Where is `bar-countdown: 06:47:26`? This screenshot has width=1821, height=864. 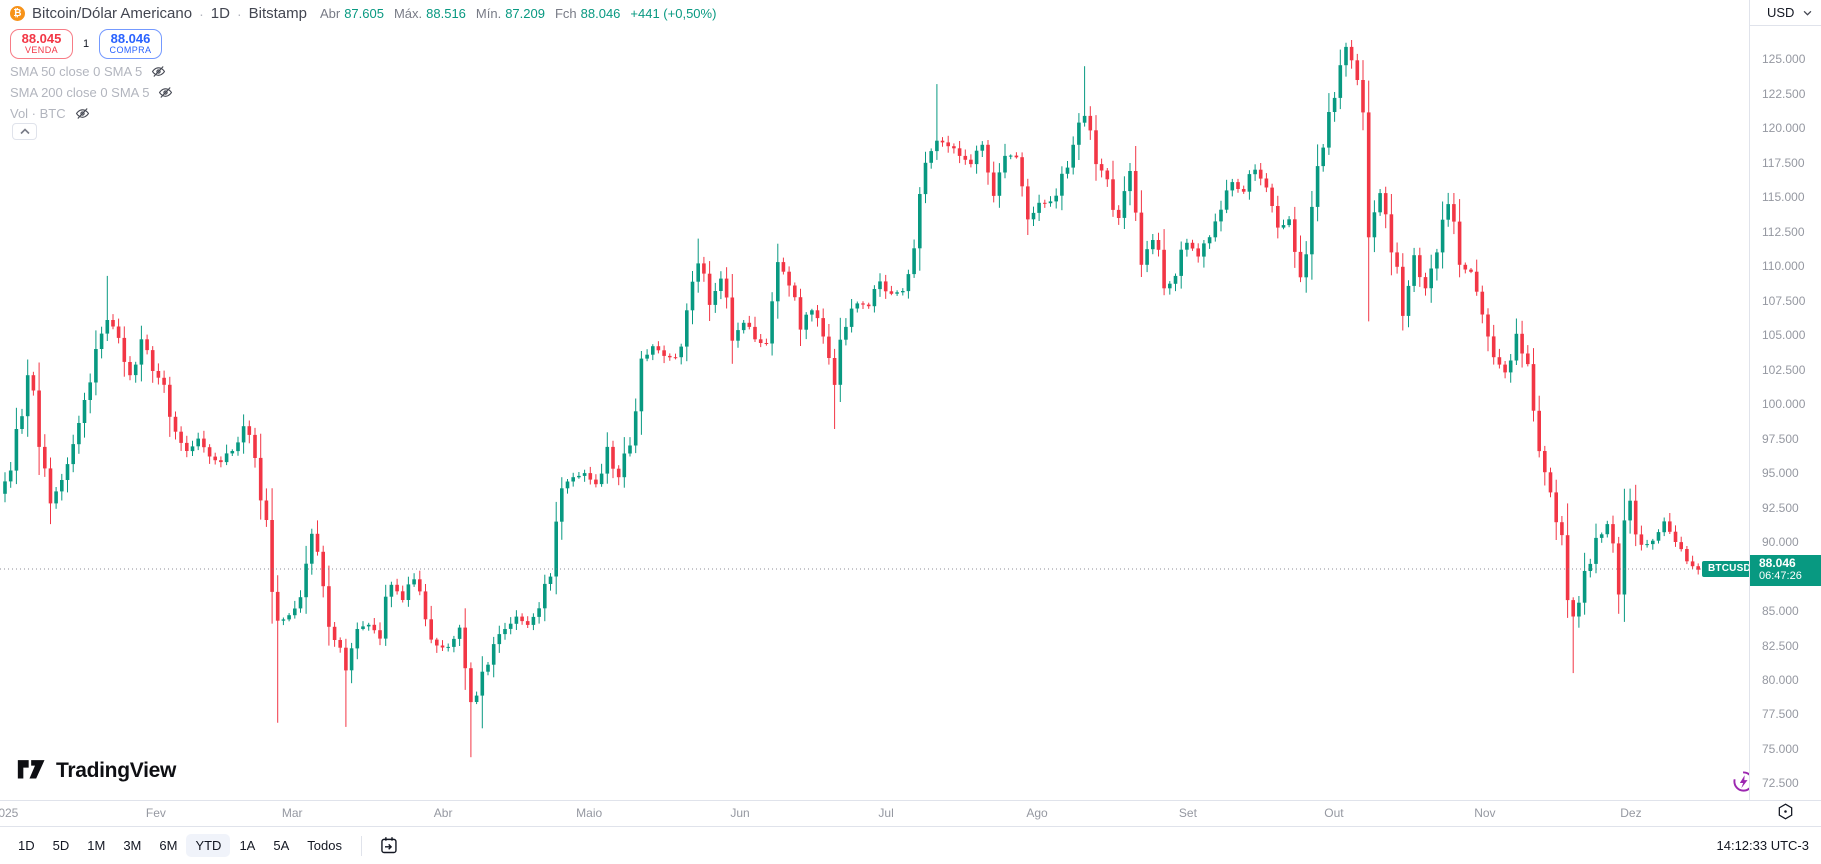 bar-countdown: 06:47:26 is located at coordinates (1780, 576).